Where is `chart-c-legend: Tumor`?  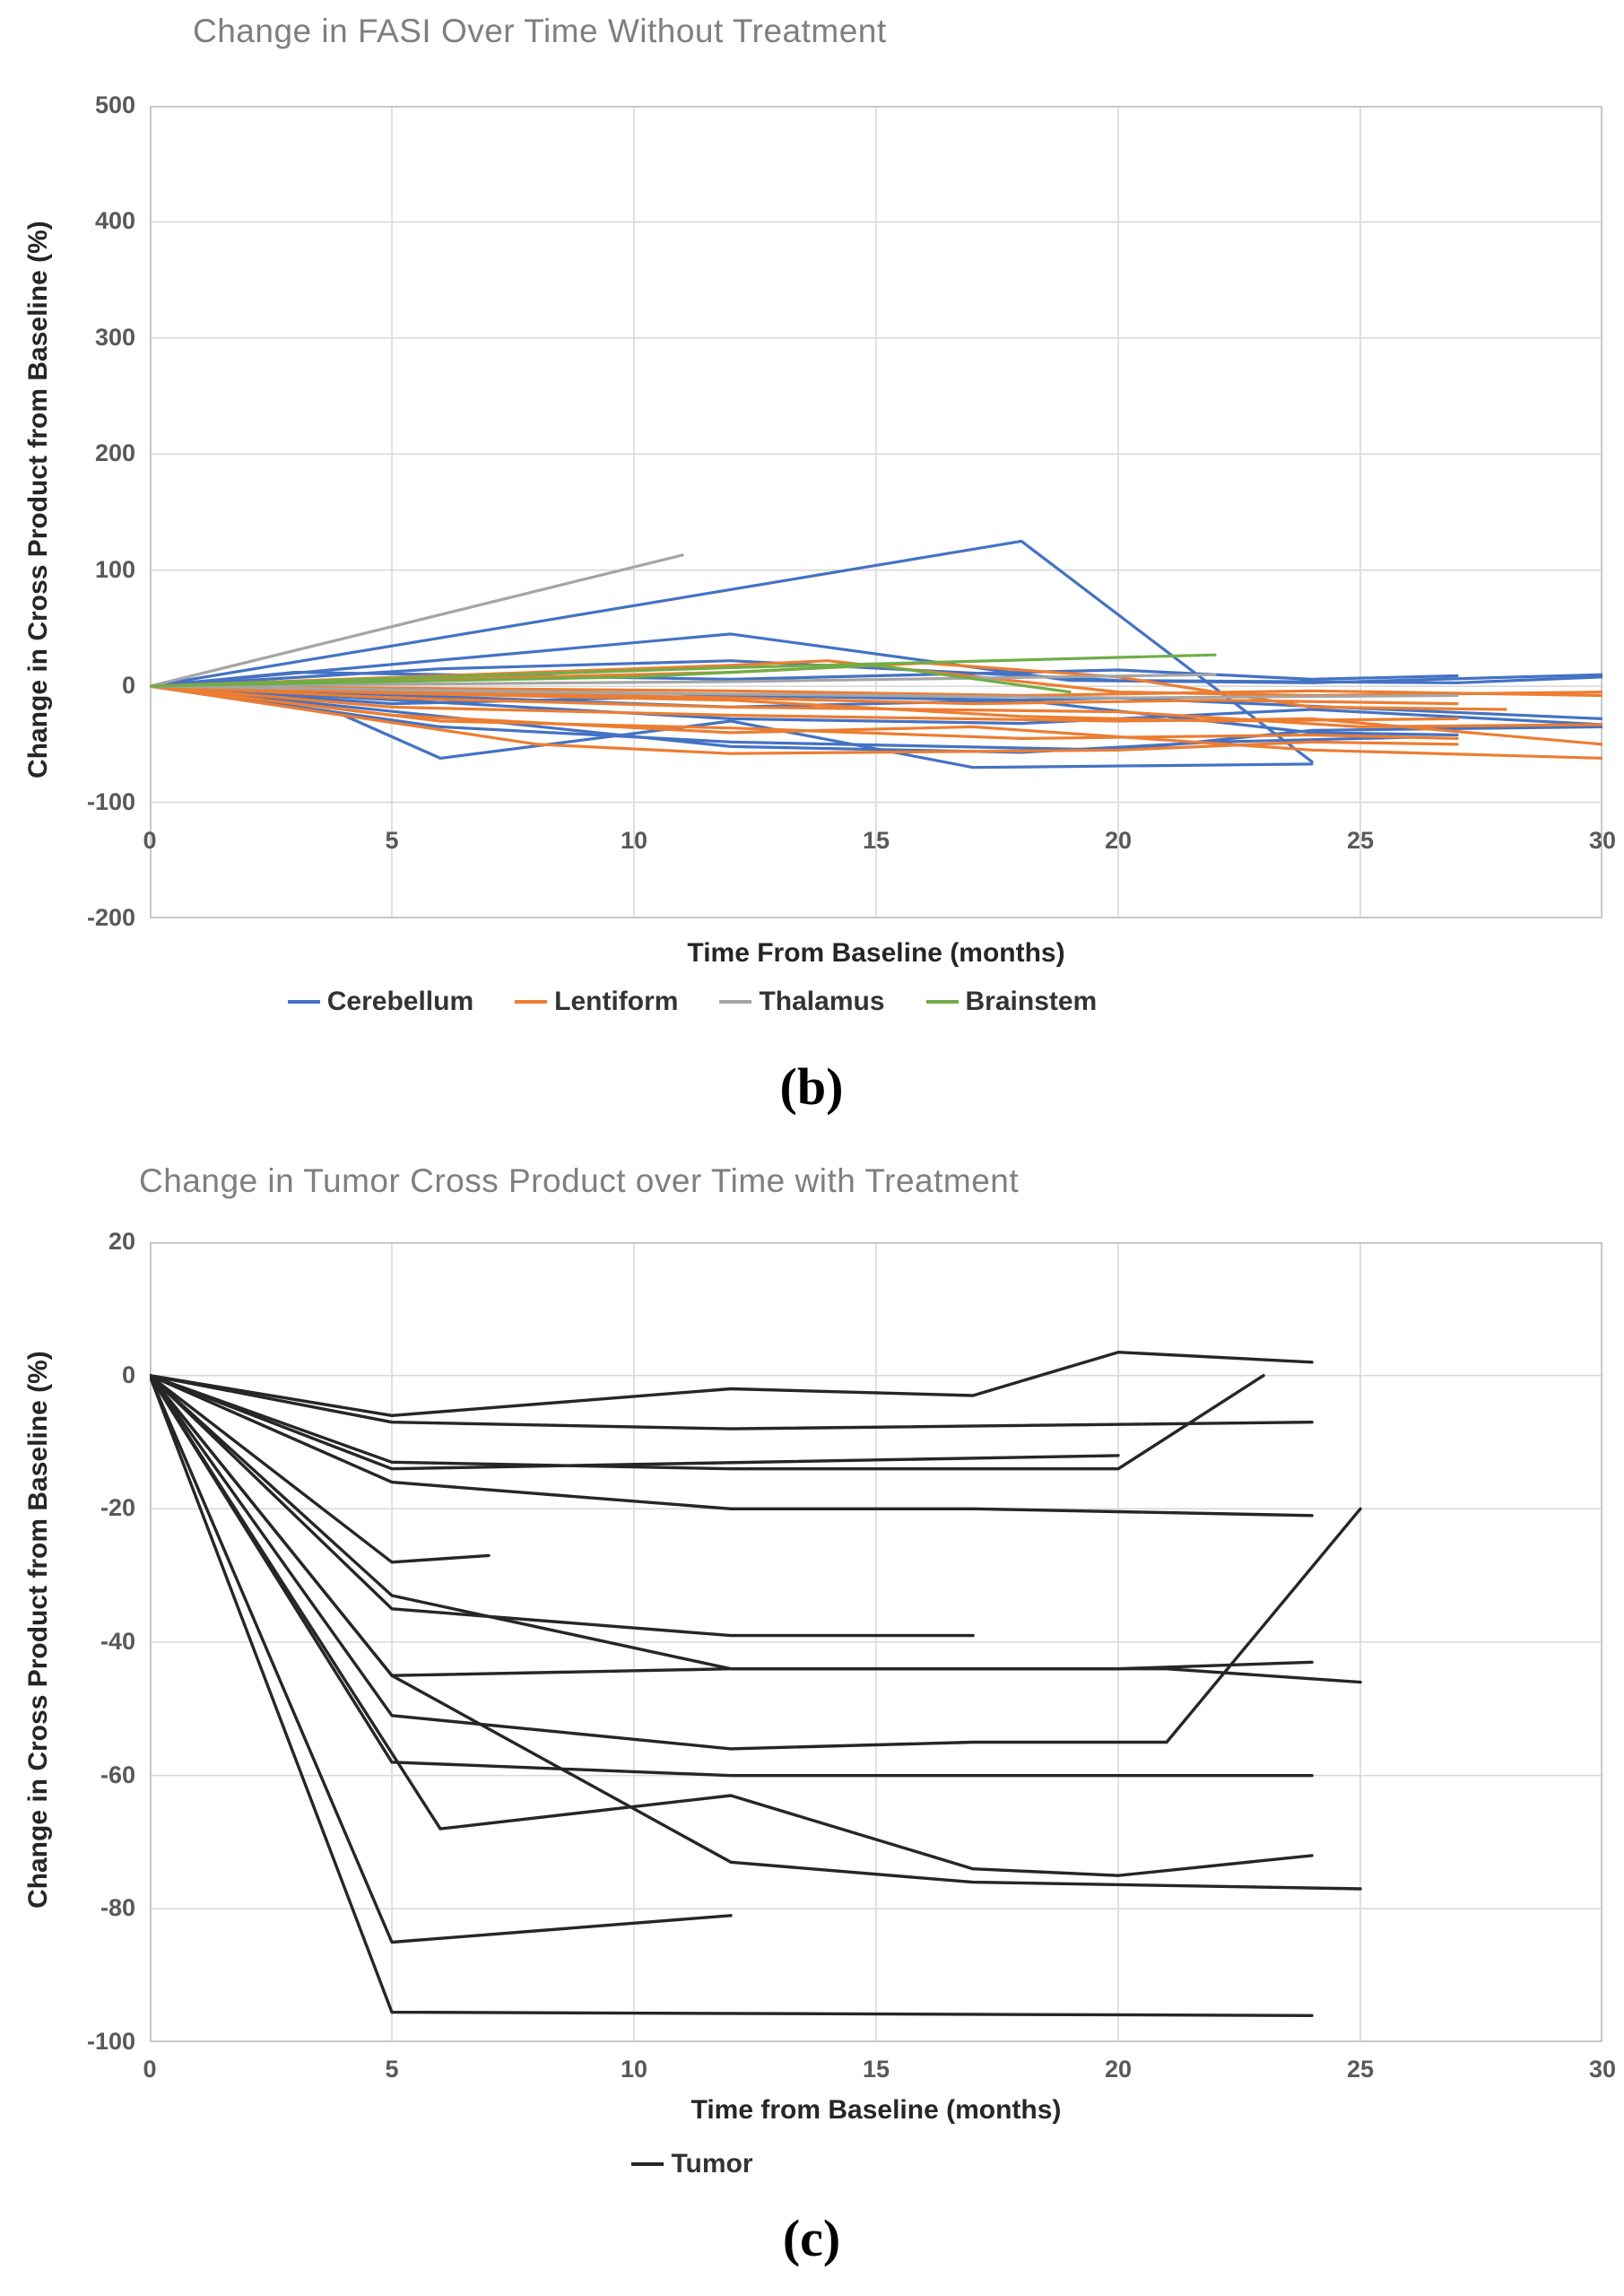
chart-c-legend: Tumor is located at coordinates (692, 2164).